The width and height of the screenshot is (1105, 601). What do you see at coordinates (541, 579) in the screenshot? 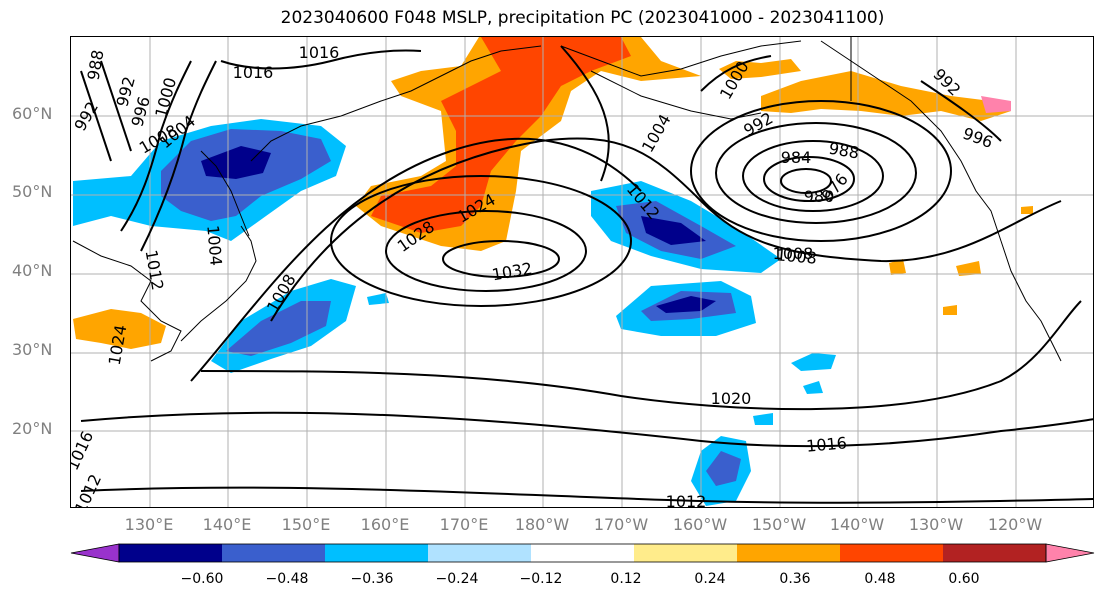
I see `colorbar-tick-label: −0.12` at bounding box center [541, 579].